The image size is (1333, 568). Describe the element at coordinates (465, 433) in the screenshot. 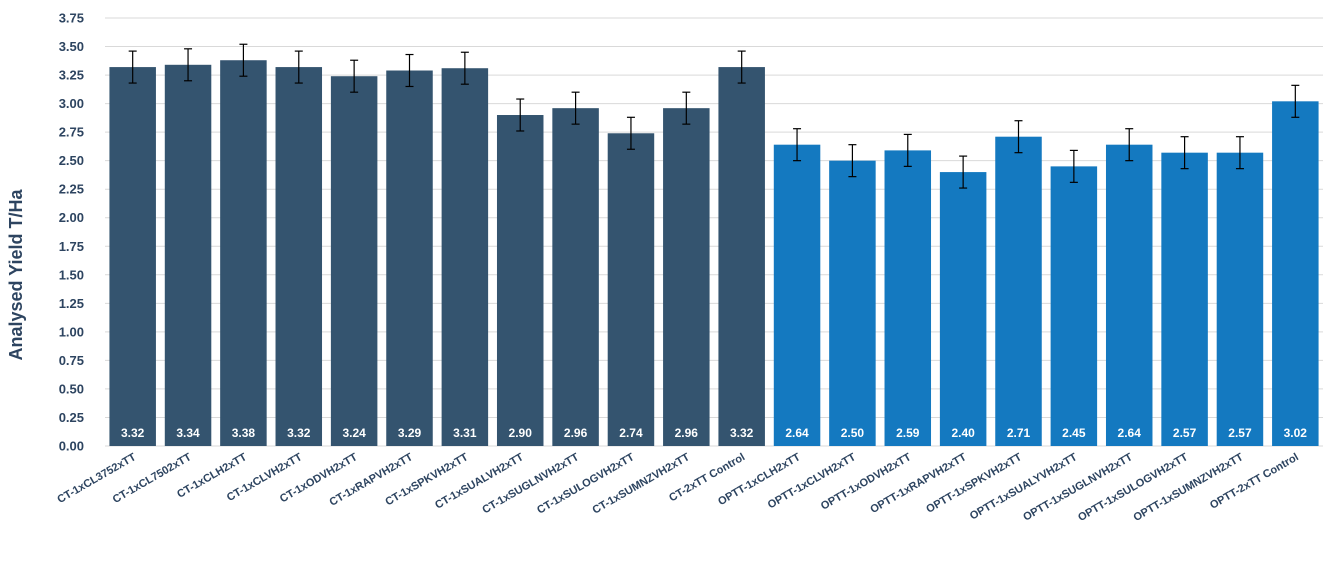

I see `data-label: 3.31` at that location.